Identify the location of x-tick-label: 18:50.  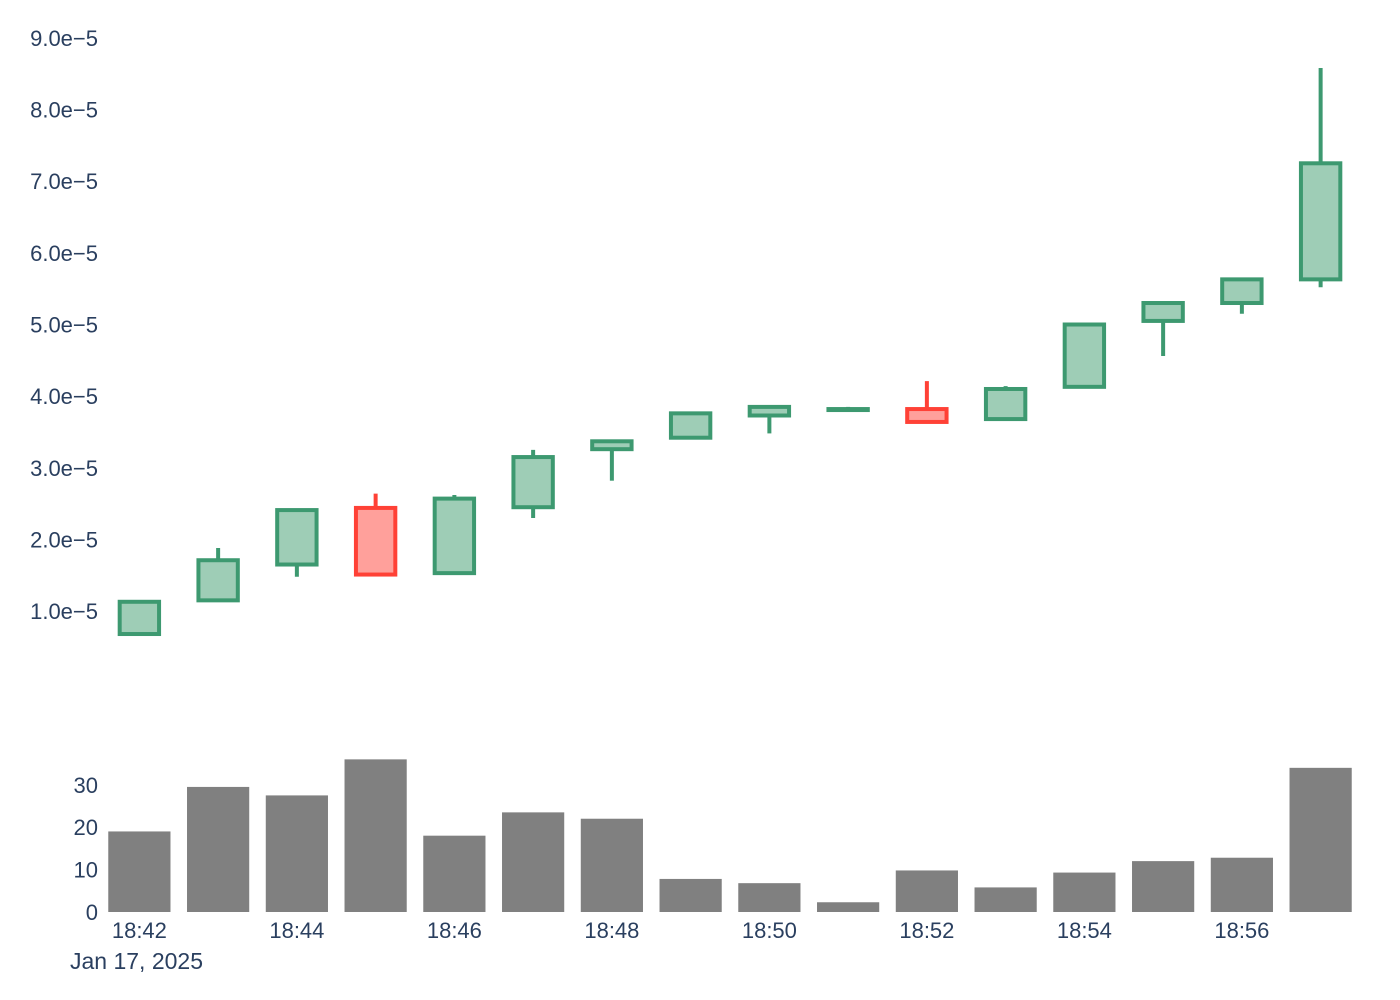
(769, 930).